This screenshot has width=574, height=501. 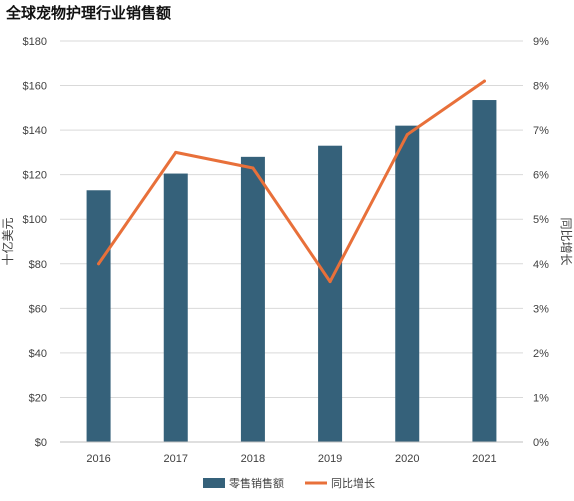 What do you see at coordinates (541, 309) in the screenshot?
I see `y2-tick-label: 3%` at bounding box center [541, 309].